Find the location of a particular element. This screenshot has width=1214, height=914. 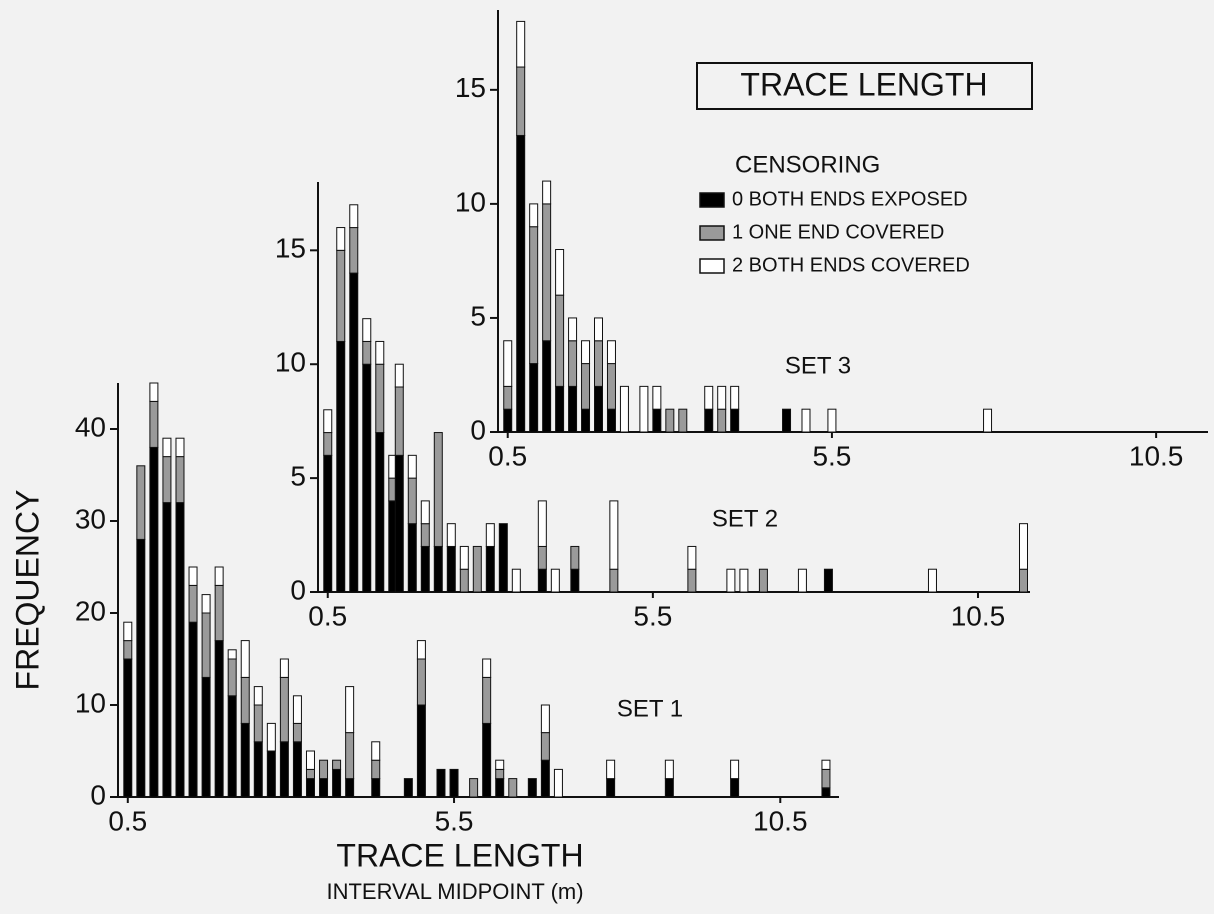

set-label: SET 2 is located at coordinates (745, 518).